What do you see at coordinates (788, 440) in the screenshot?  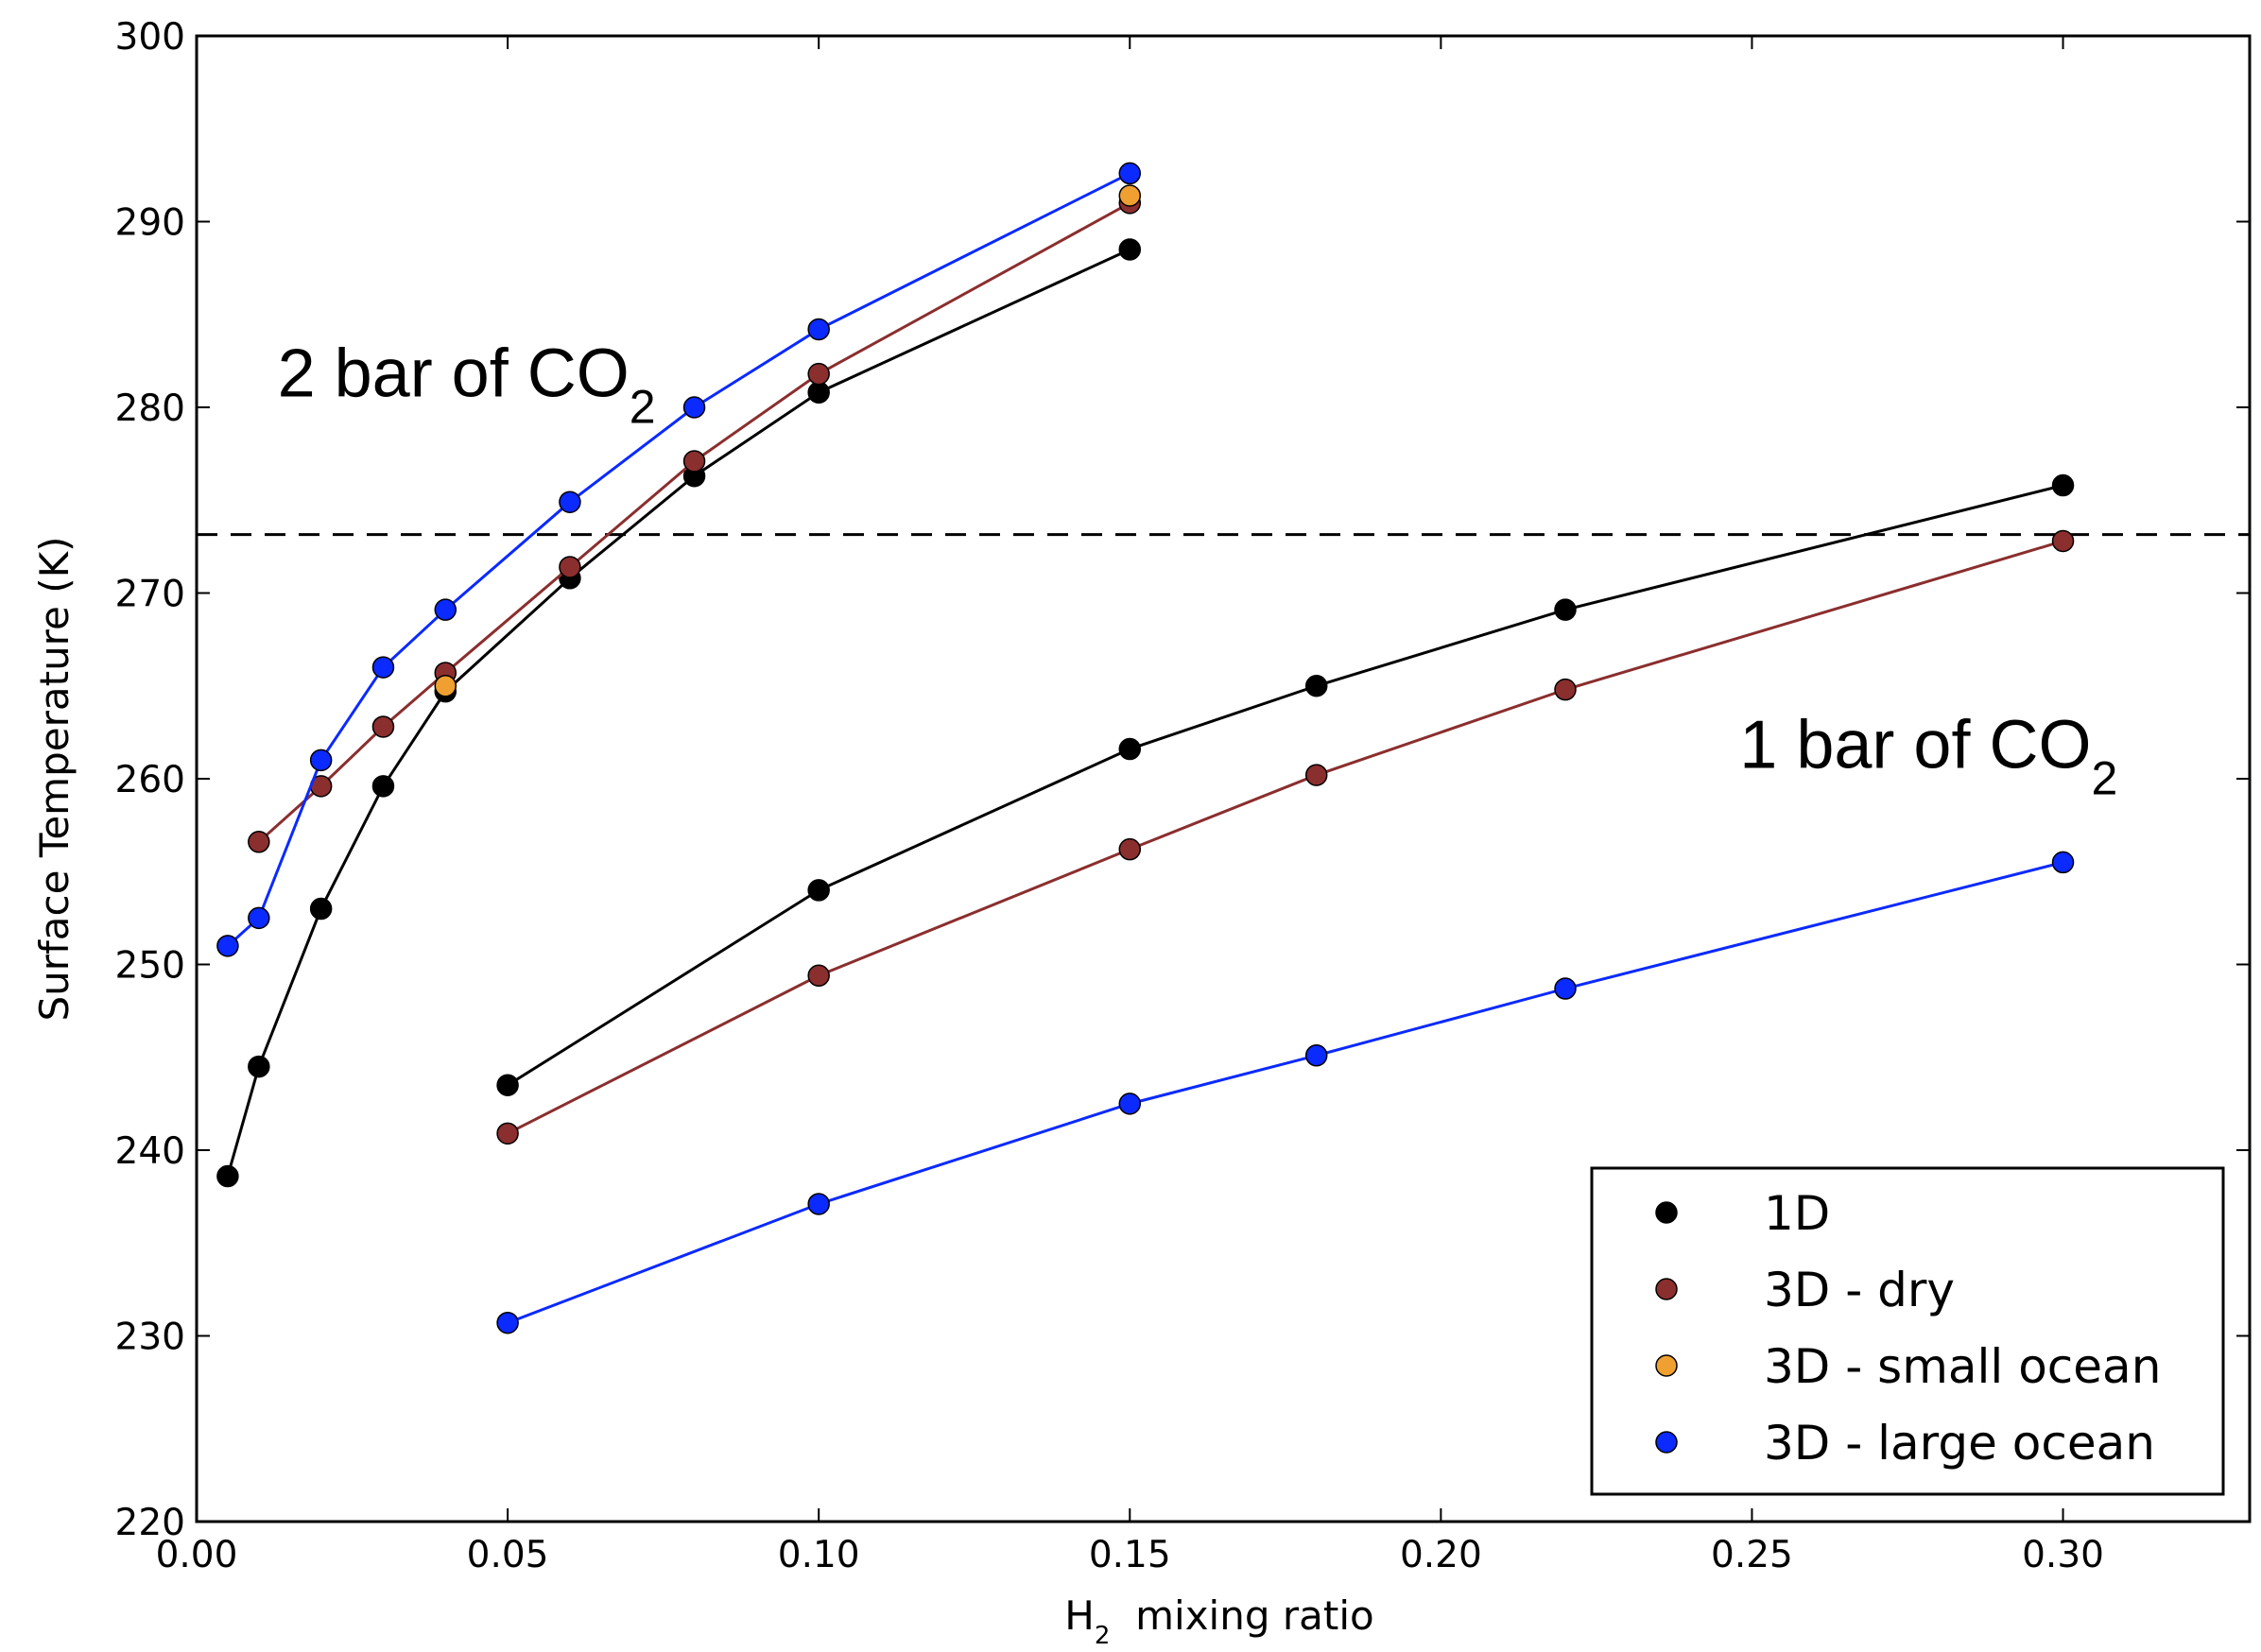 I see `series-3d-small-ocean-2-bar-co2-` at bounding box center [788, 440].